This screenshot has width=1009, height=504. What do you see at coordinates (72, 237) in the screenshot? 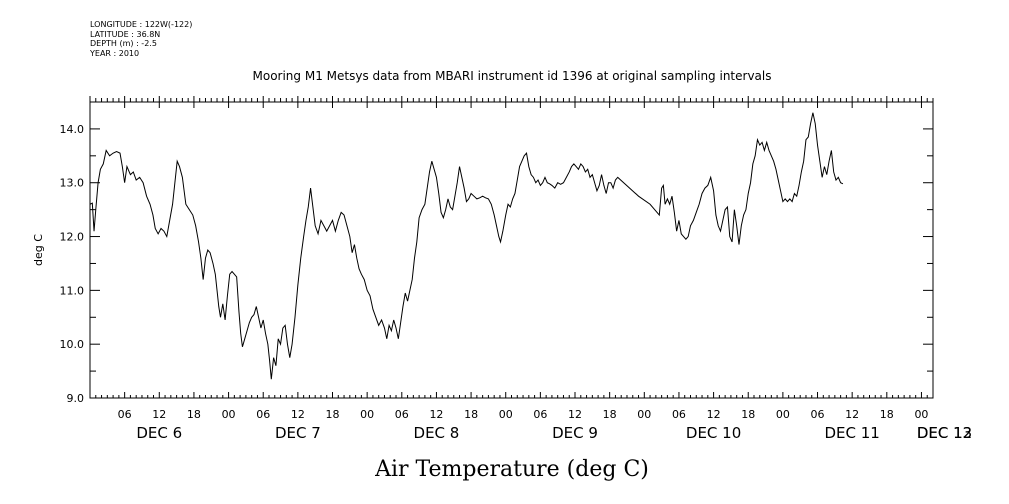
I see `y-tick-label: 12.0` at bounding box center [72, 237].